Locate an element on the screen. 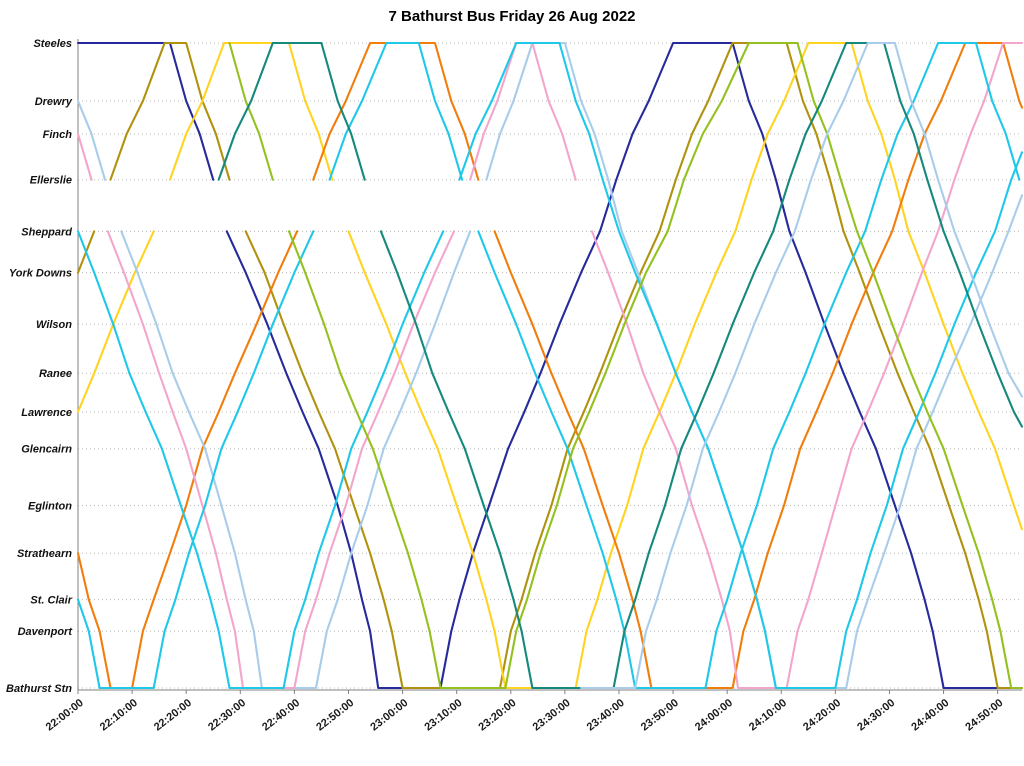 The image size is (1024, 766). trip-line-run-paleblue-a is located at coordinates (91, 140).